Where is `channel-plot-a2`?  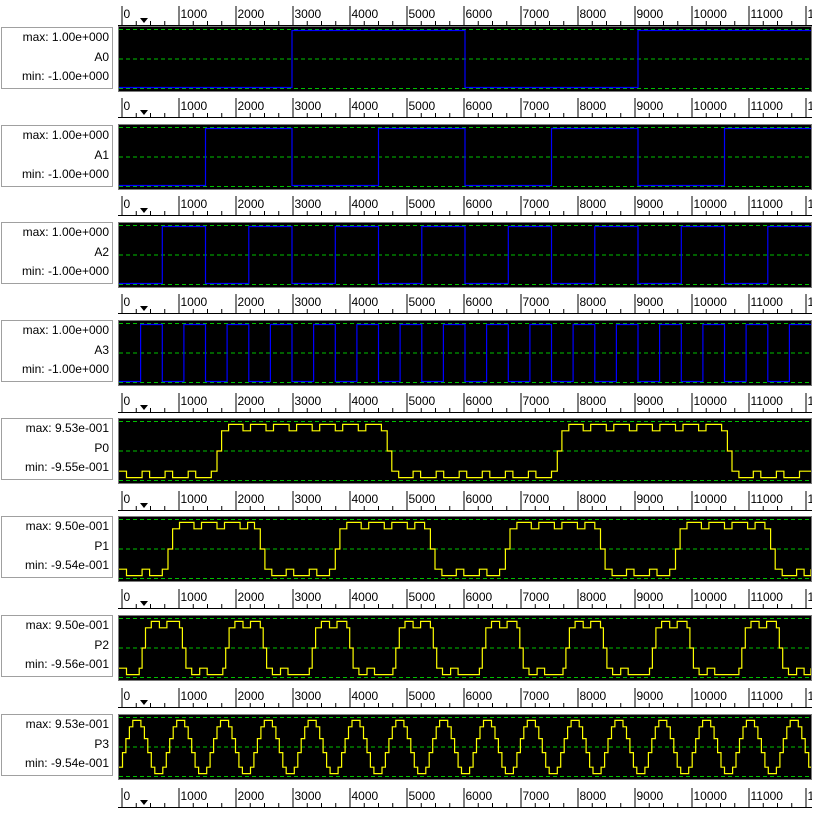
channel-plot-a2 is located at coordinates (465, 255).